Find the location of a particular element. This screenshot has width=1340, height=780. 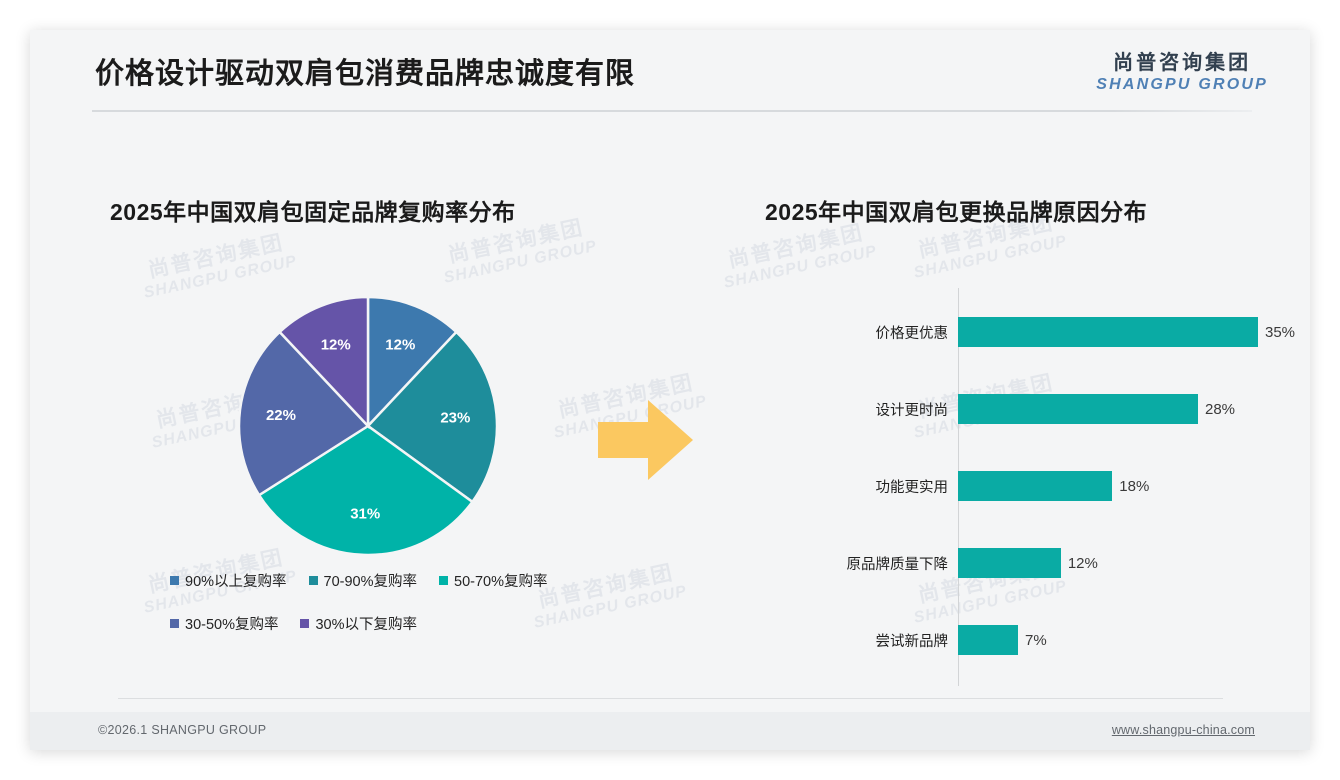

website-link: www.shangpu-china.com is located at coordinates (1183, 730).